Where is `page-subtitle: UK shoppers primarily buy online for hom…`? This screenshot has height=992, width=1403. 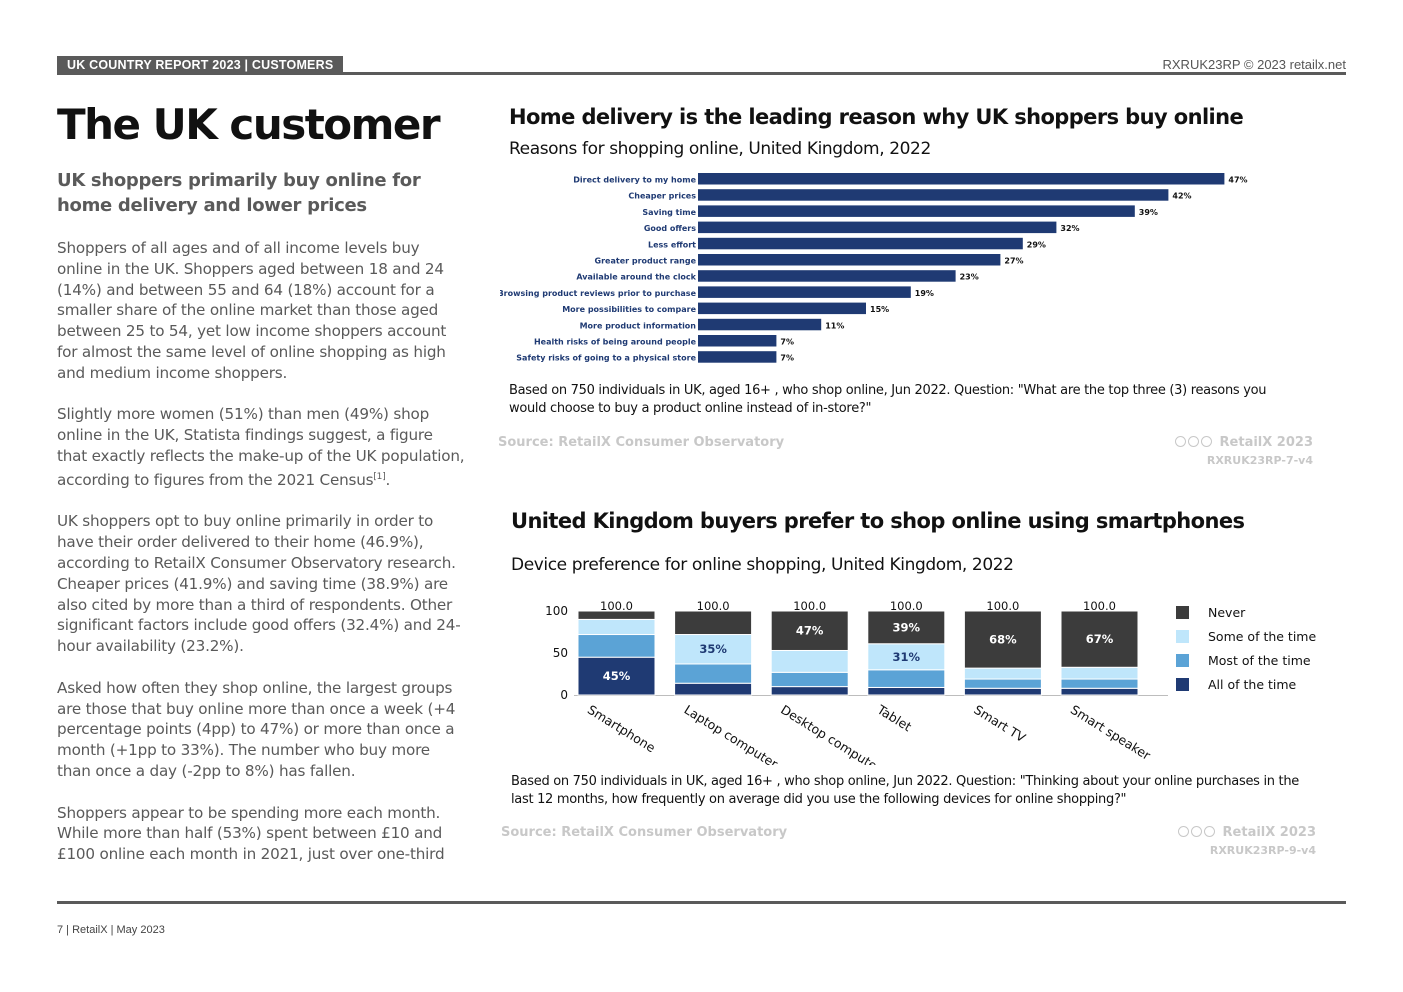
page-subtitle: UK shoppers primarily buy online for hom… is located at coordinates (239, 193).